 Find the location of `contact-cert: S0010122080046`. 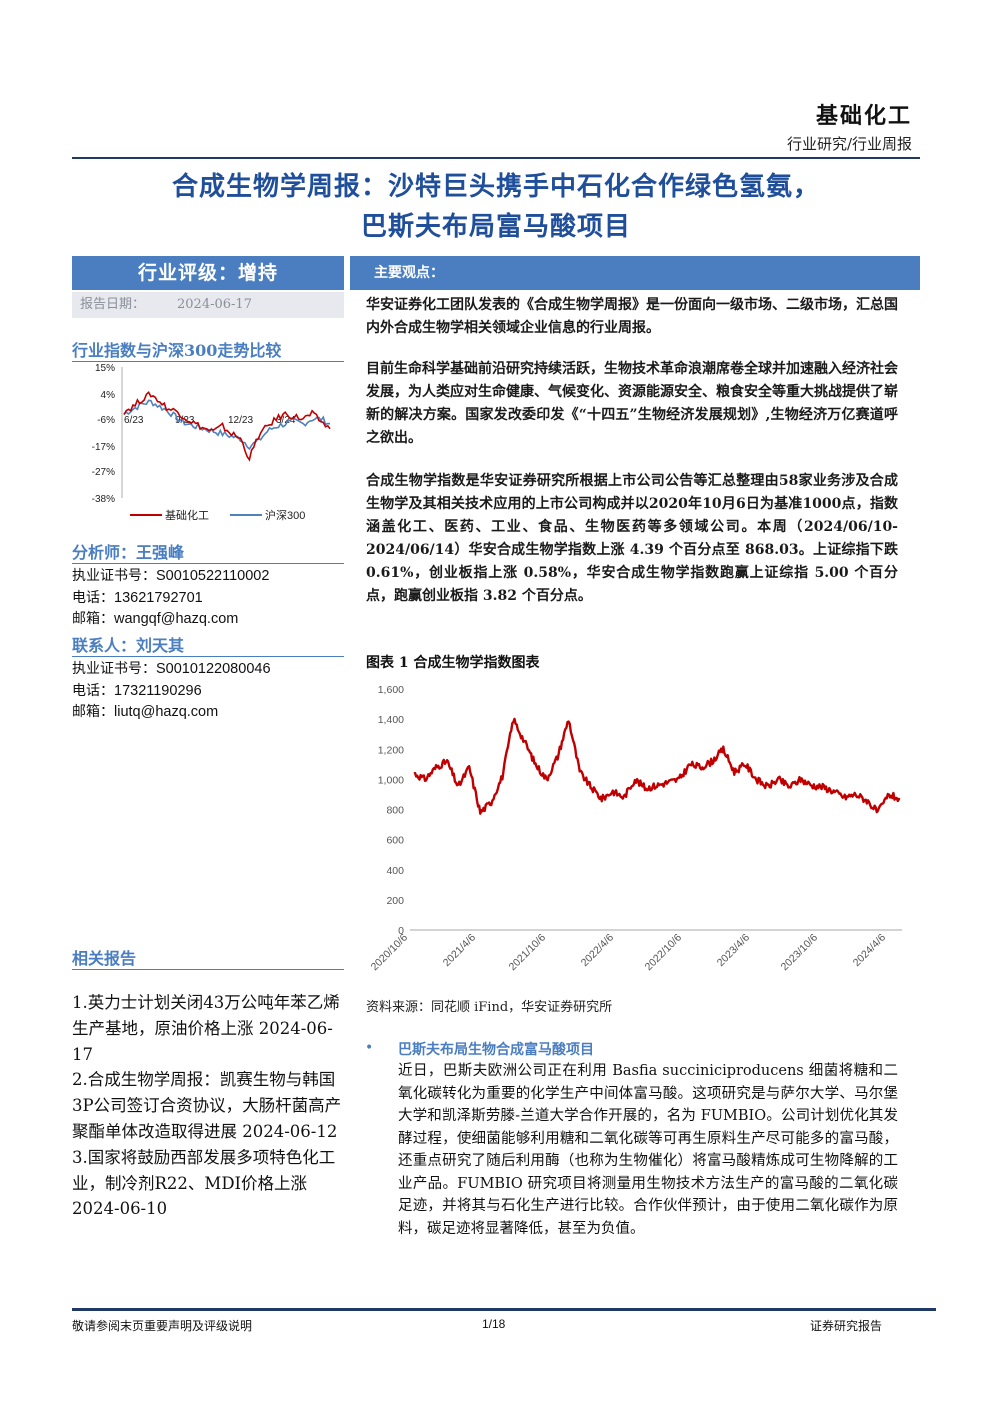

contact-cert: S0010122080046 is located at coordinates (213, 669).